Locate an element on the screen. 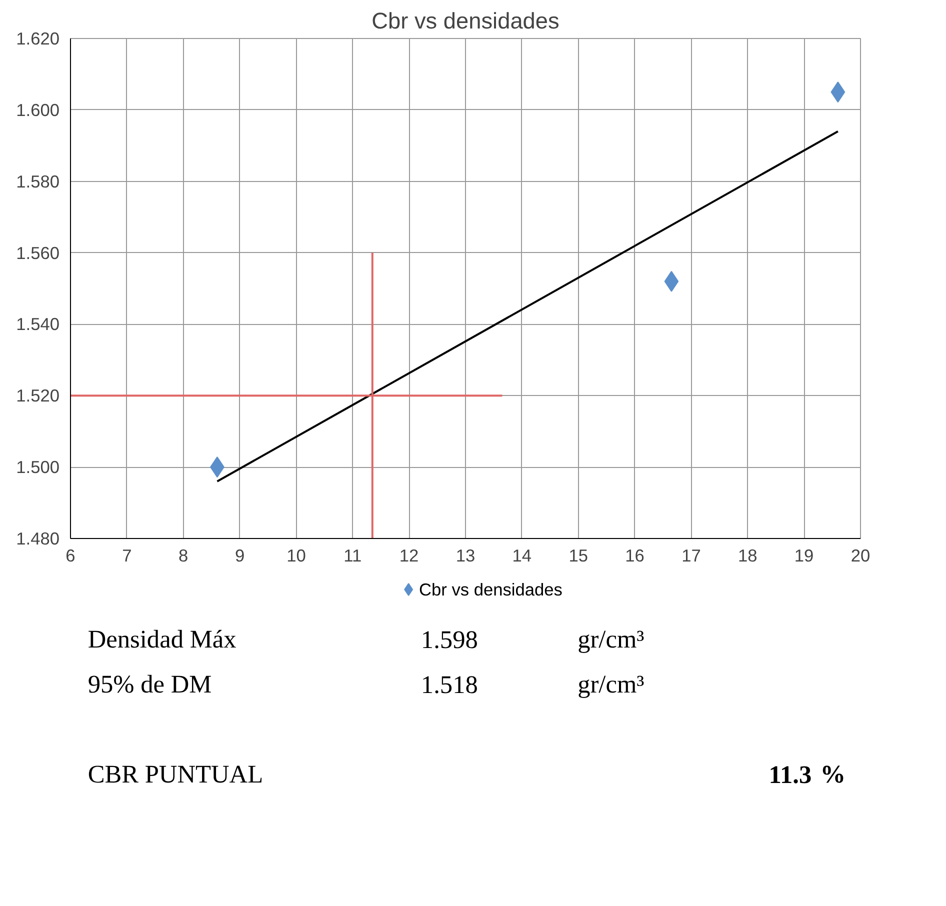 Image resolution: width=946 pixels, height=906 pixels. x-tick-label: 7 is located at coordinates (127, 556).